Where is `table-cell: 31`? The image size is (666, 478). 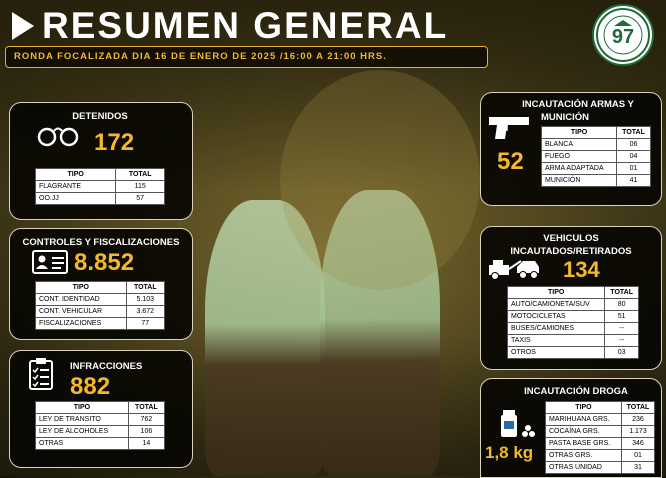 table-cell: 31 is located at coordinates (638, 467).